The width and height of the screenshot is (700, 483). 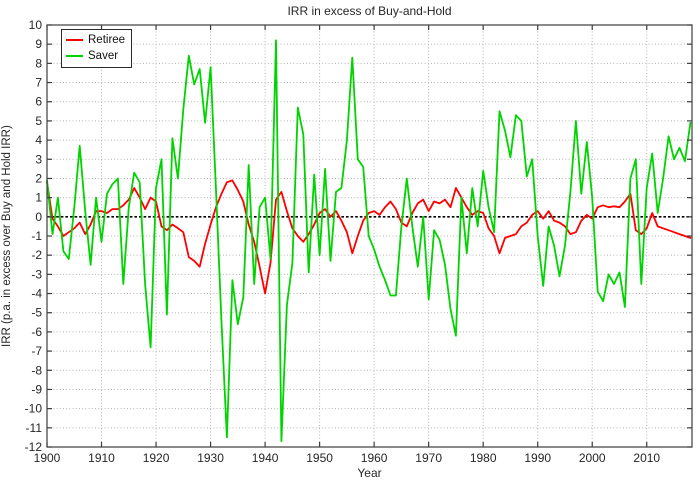 What do you see at coordinates (36, 370) in the screenshot?
I see `y-tick-label: -8` at bounding box center [36, 370].